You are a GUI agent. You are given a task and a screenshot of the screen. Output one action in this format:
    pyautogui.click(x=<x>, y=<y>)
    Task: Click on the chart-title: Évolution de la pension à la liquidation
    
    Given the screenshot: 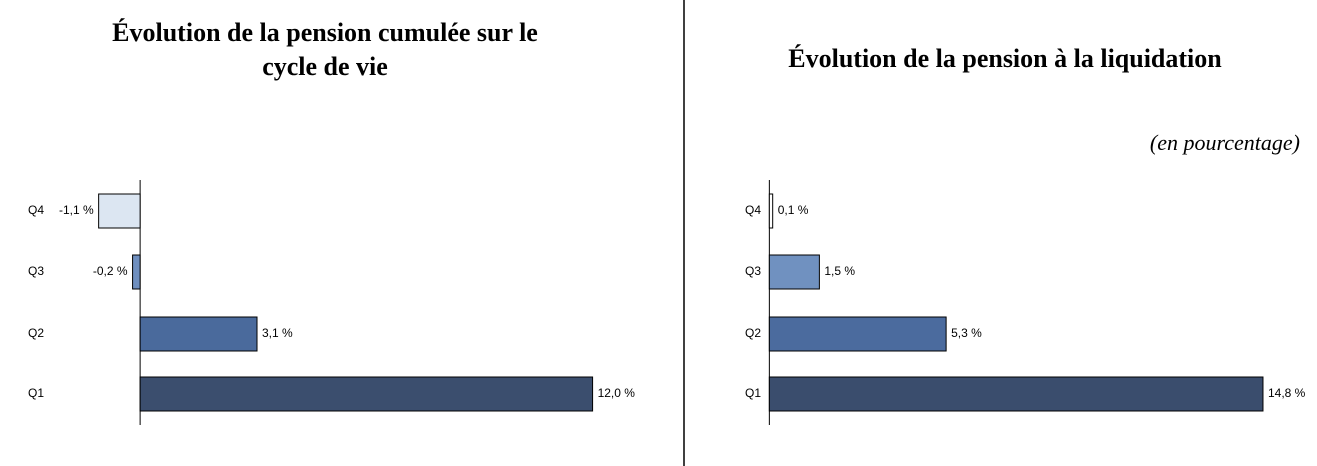 What is the action you would take?
    pyautogui.click(x=1005, y=58)
    